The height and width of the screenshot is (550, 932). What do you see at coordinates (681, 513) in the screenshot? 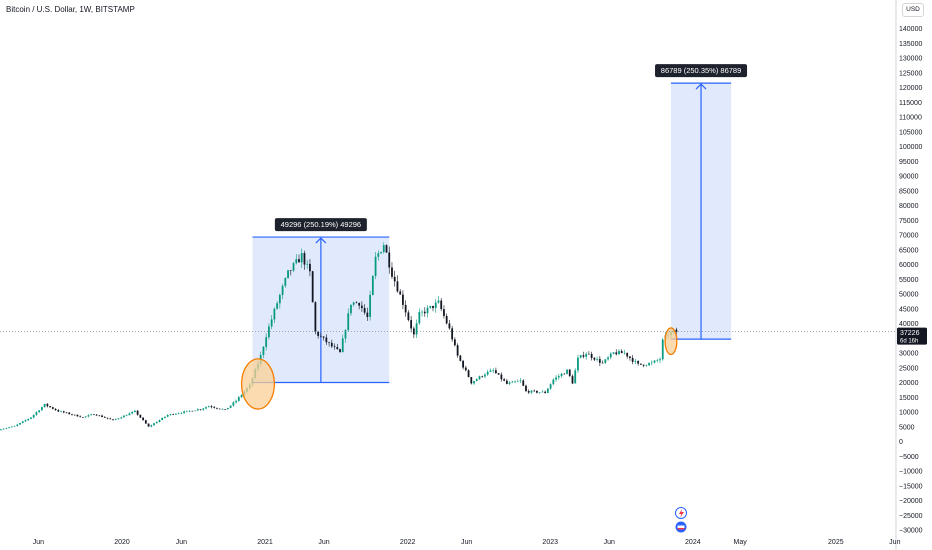
I see `lightning-icon` at bounding box center [681, 513].